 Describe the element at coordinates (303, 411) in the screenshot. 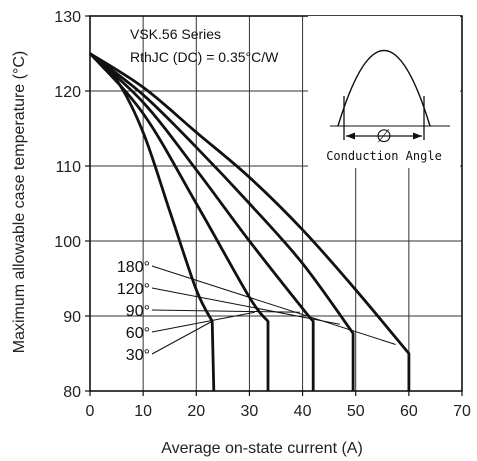

I see `x-tick-label: 40` at that location.